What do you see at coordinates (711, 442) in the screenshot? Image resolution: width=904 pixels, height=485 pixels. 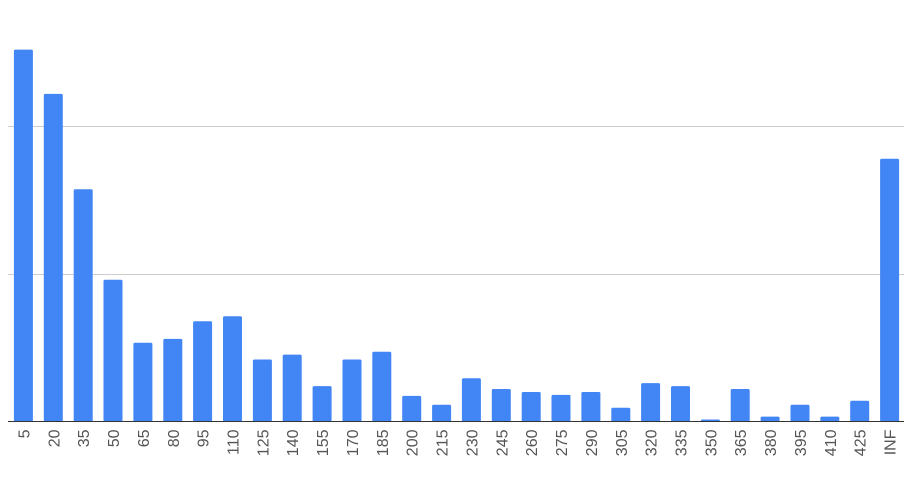 I see `x-tick-label-350: 350` at bounding box center [711, 442].